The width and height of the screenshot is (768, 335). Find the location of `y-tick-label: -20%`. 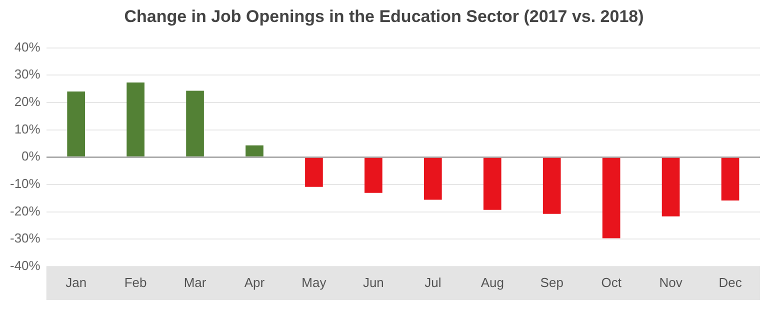

y-tick-label: -20% is located at coordinates (25, 210).